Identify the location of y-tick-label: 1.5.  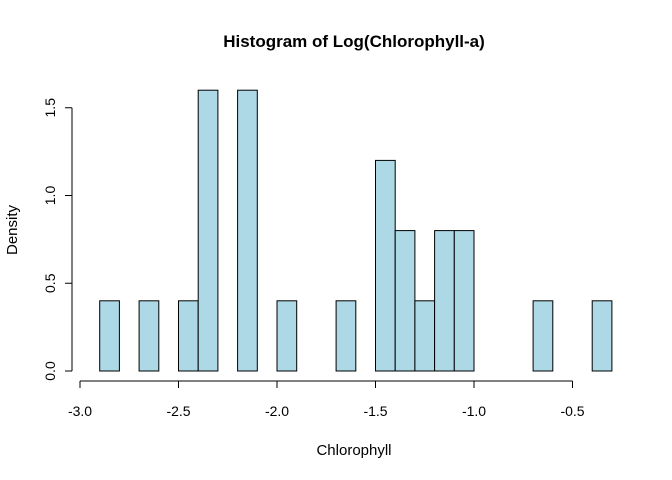
(50, 108).